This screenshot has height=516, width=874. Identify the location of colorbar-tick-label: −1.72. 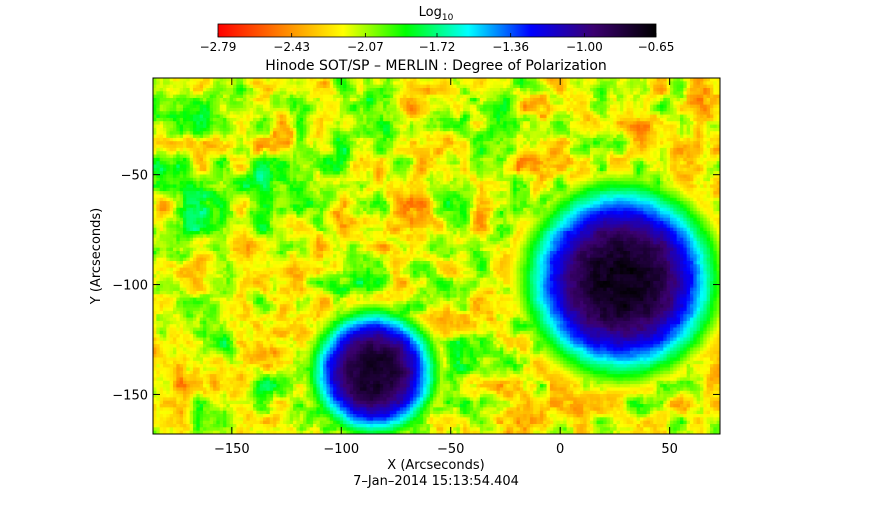
(437, 47).